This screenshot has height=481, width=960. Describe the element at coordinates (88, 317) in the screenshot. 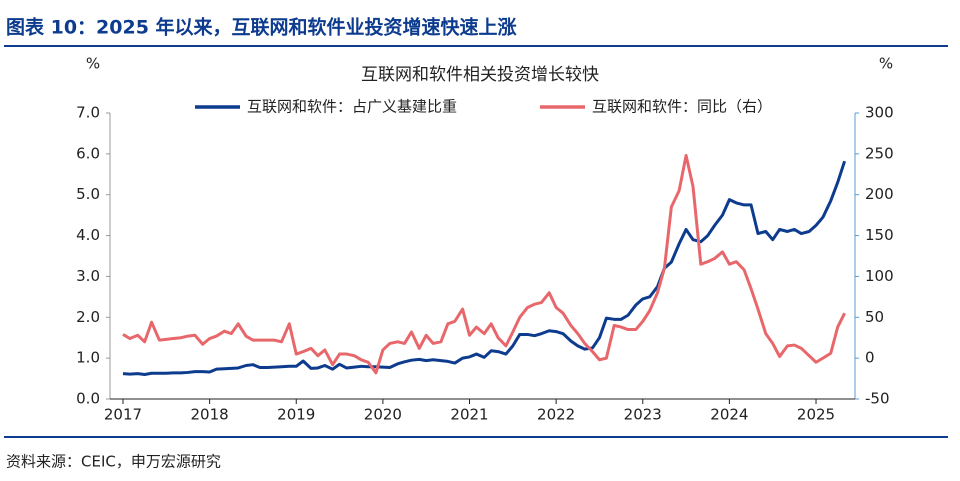

I see `y-tick-label: 2.0` at that location.